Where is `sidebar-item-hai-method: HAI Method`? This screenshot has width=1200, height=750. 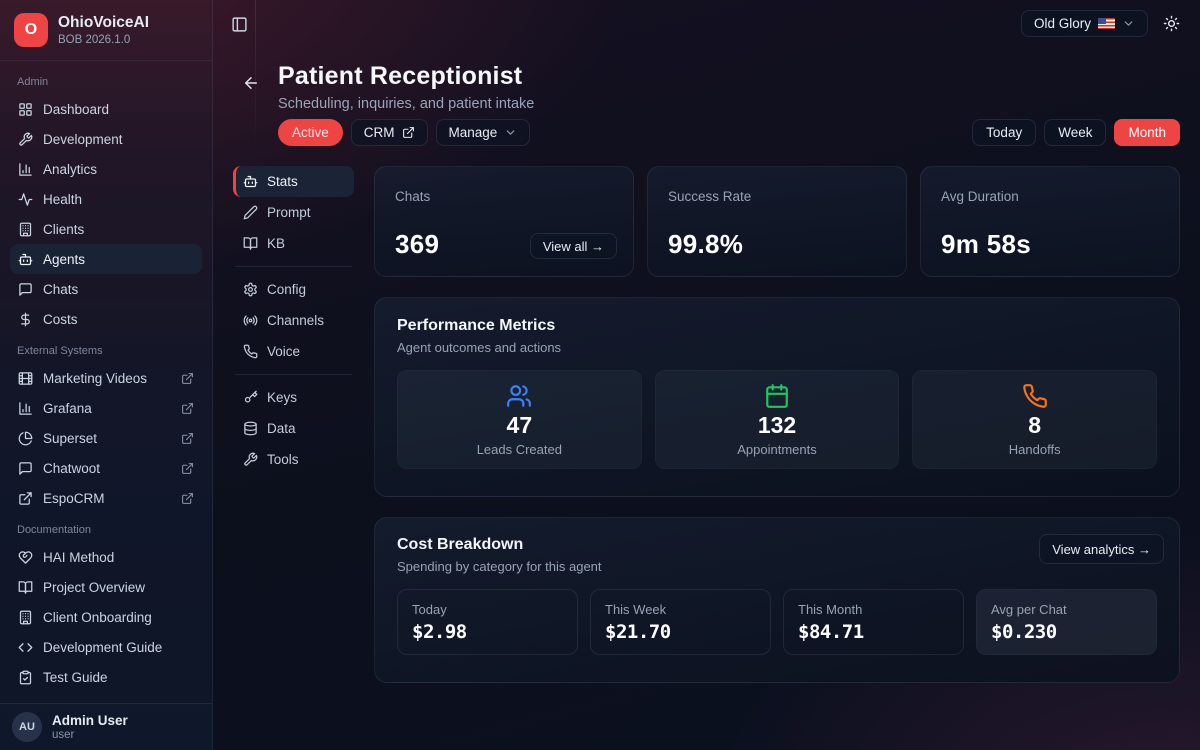 sidebar-item-hai-method: HAI Method is located at coordinates (106, 557).